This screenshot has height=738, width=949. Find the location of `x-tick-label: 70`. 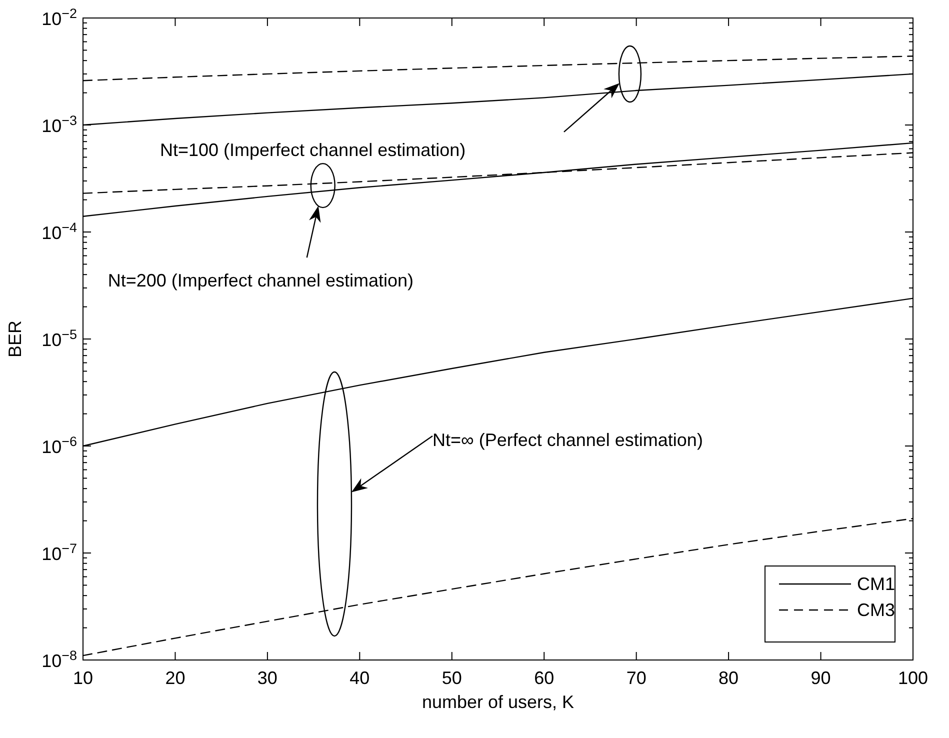

x-tick-label: 70 is located at coordinates (636, 678).